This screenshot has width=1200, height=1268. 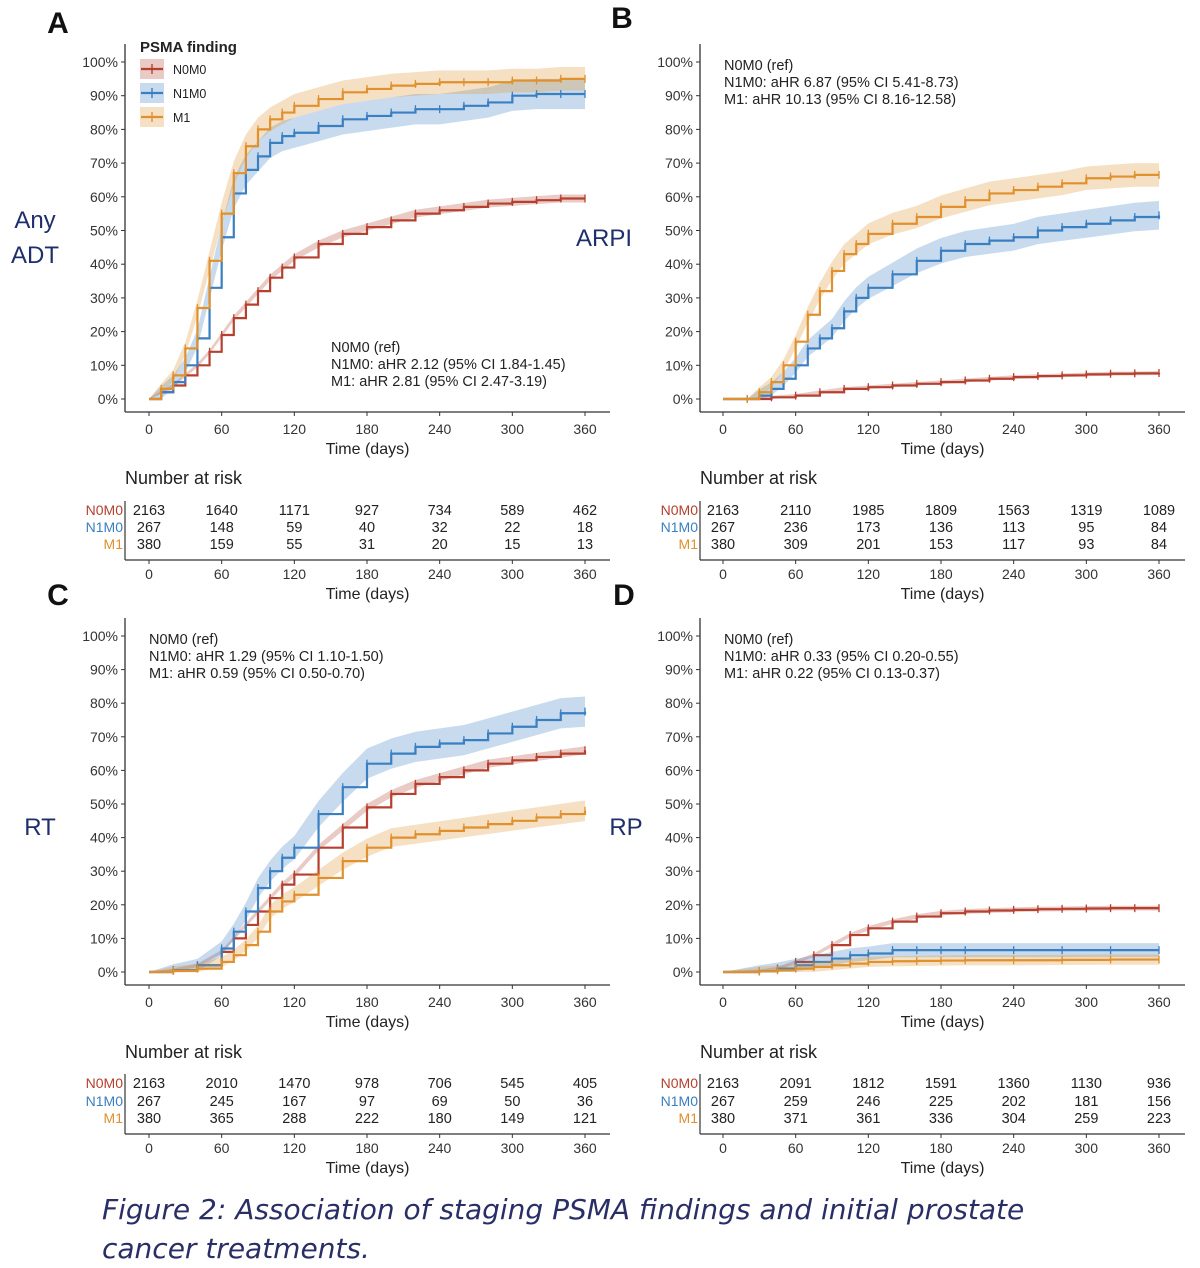 What do you see at coordinates (149, 511) in the screenshot?
I see `risk-cell: 2163` at bounding box center [149, 511].